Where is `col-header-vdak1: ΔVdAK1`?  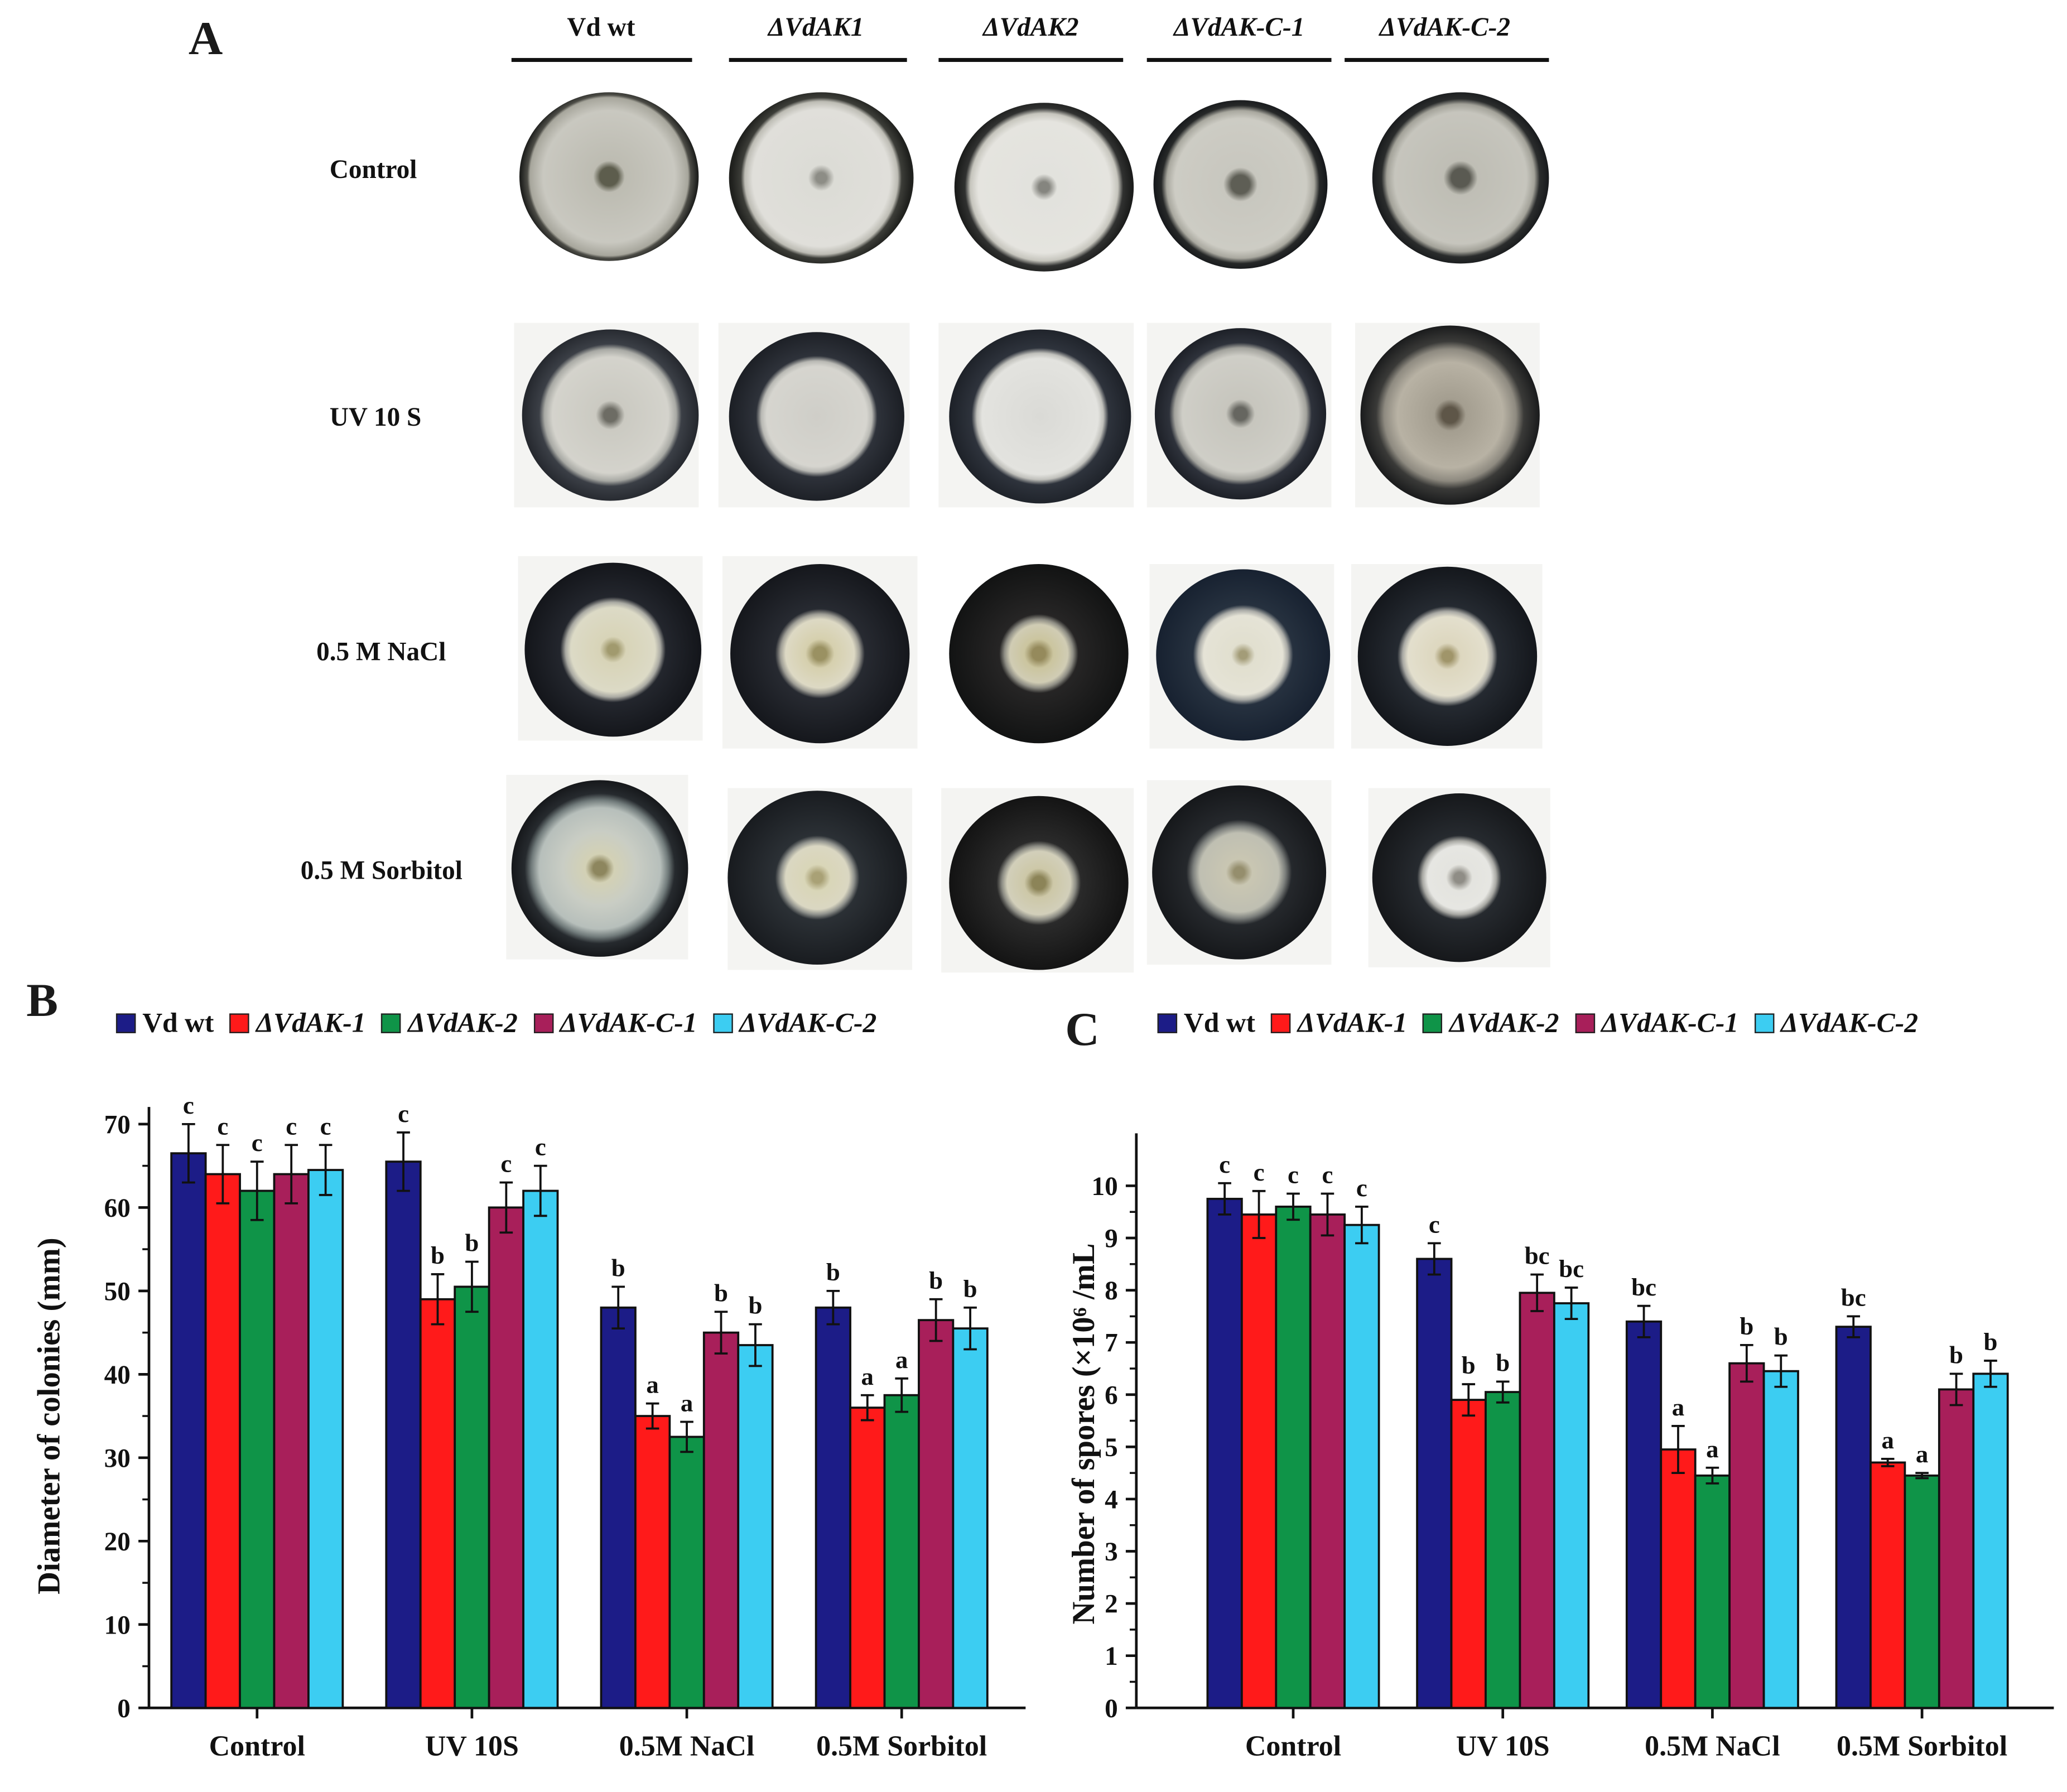
col-header-vdak1: ΔVdAK1 is located at coordinates (816, 27).